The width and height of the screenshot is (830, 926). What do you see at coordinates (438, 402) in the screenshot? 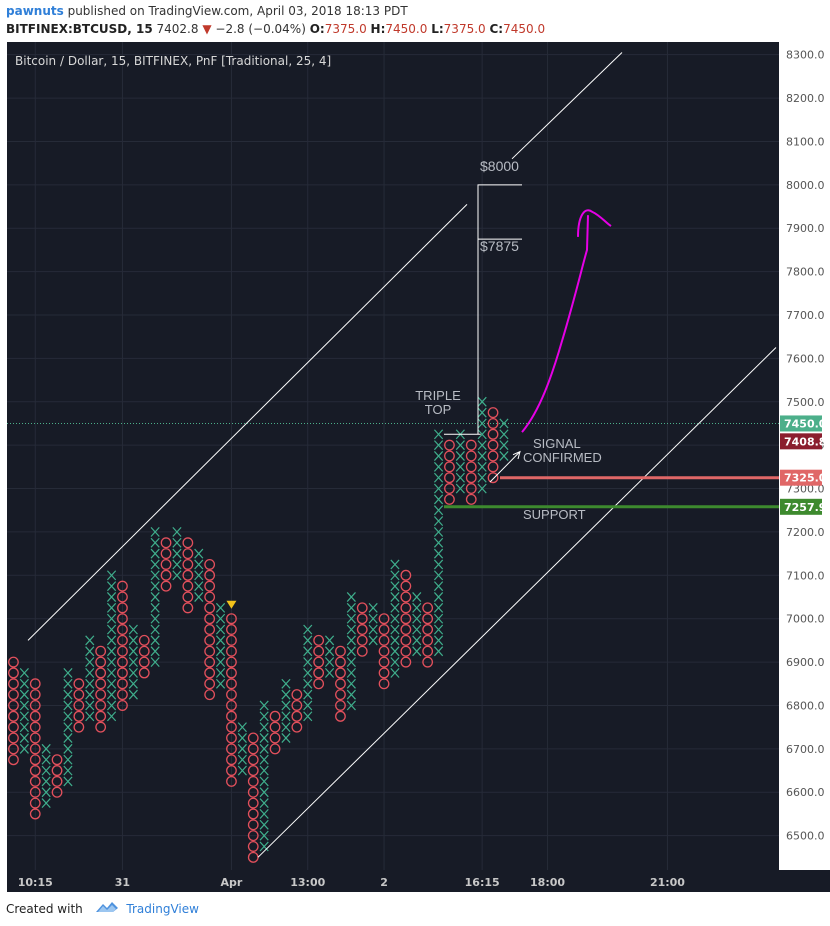
I see `triple-top-label: TRIPLE TOP` at bounding box center [438, 402].